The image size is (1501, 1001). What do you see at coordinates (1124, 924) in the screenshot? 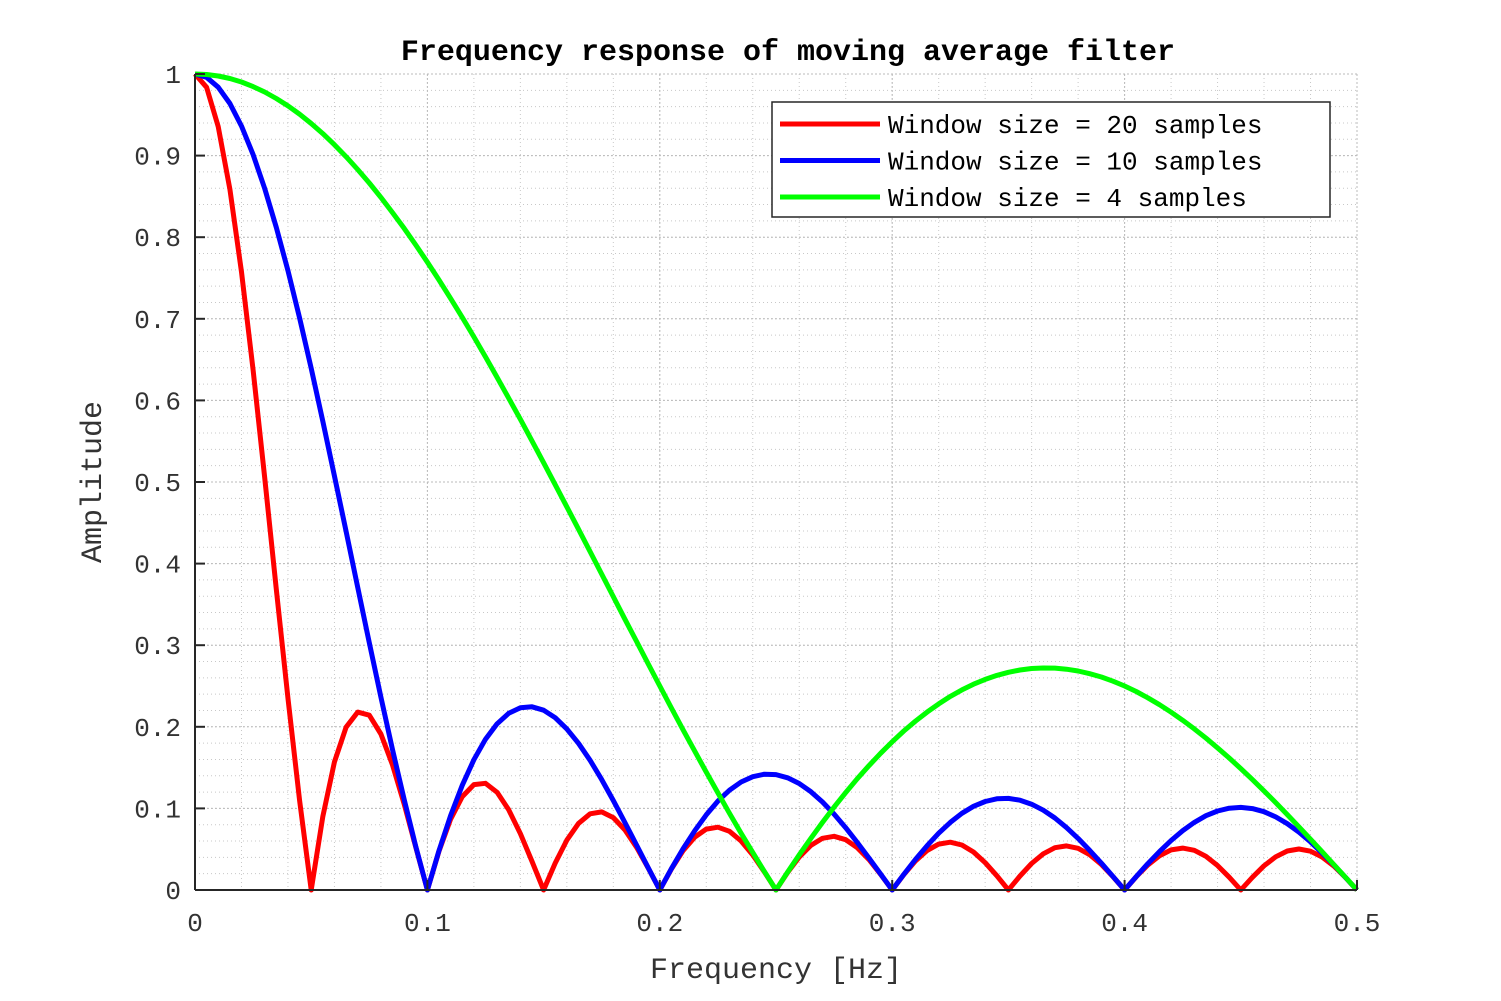
I see `x-tick-label: 0.4` at bounding box center [1124, 924].